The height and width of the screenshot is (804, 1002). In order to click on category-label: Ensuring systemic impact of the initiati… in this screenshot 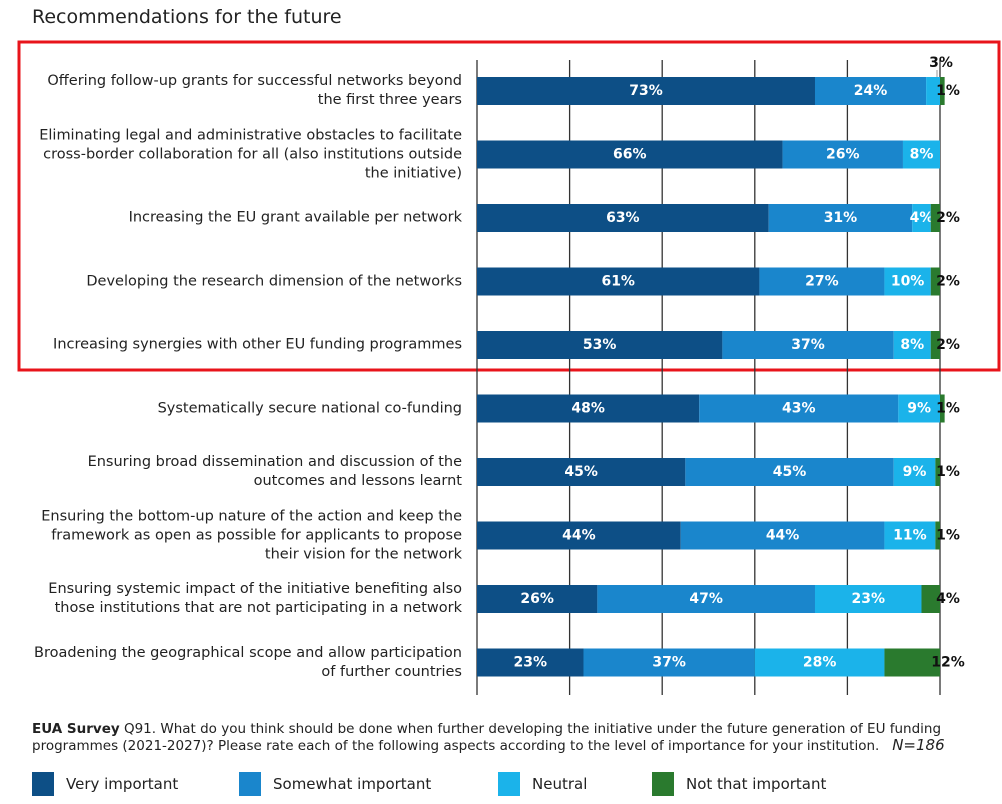, I will do `click(255, 598)`.